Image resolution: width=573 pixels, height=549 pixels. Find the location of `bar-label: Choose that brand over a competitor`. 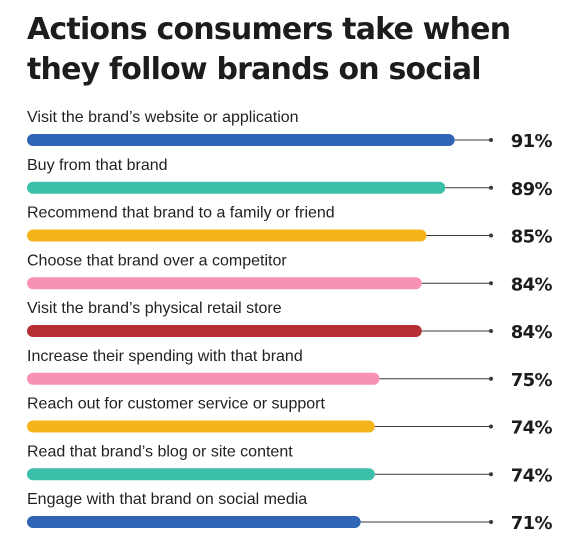

bar-label: Choose that brand over a competitor is located at coordinates (157, 260).